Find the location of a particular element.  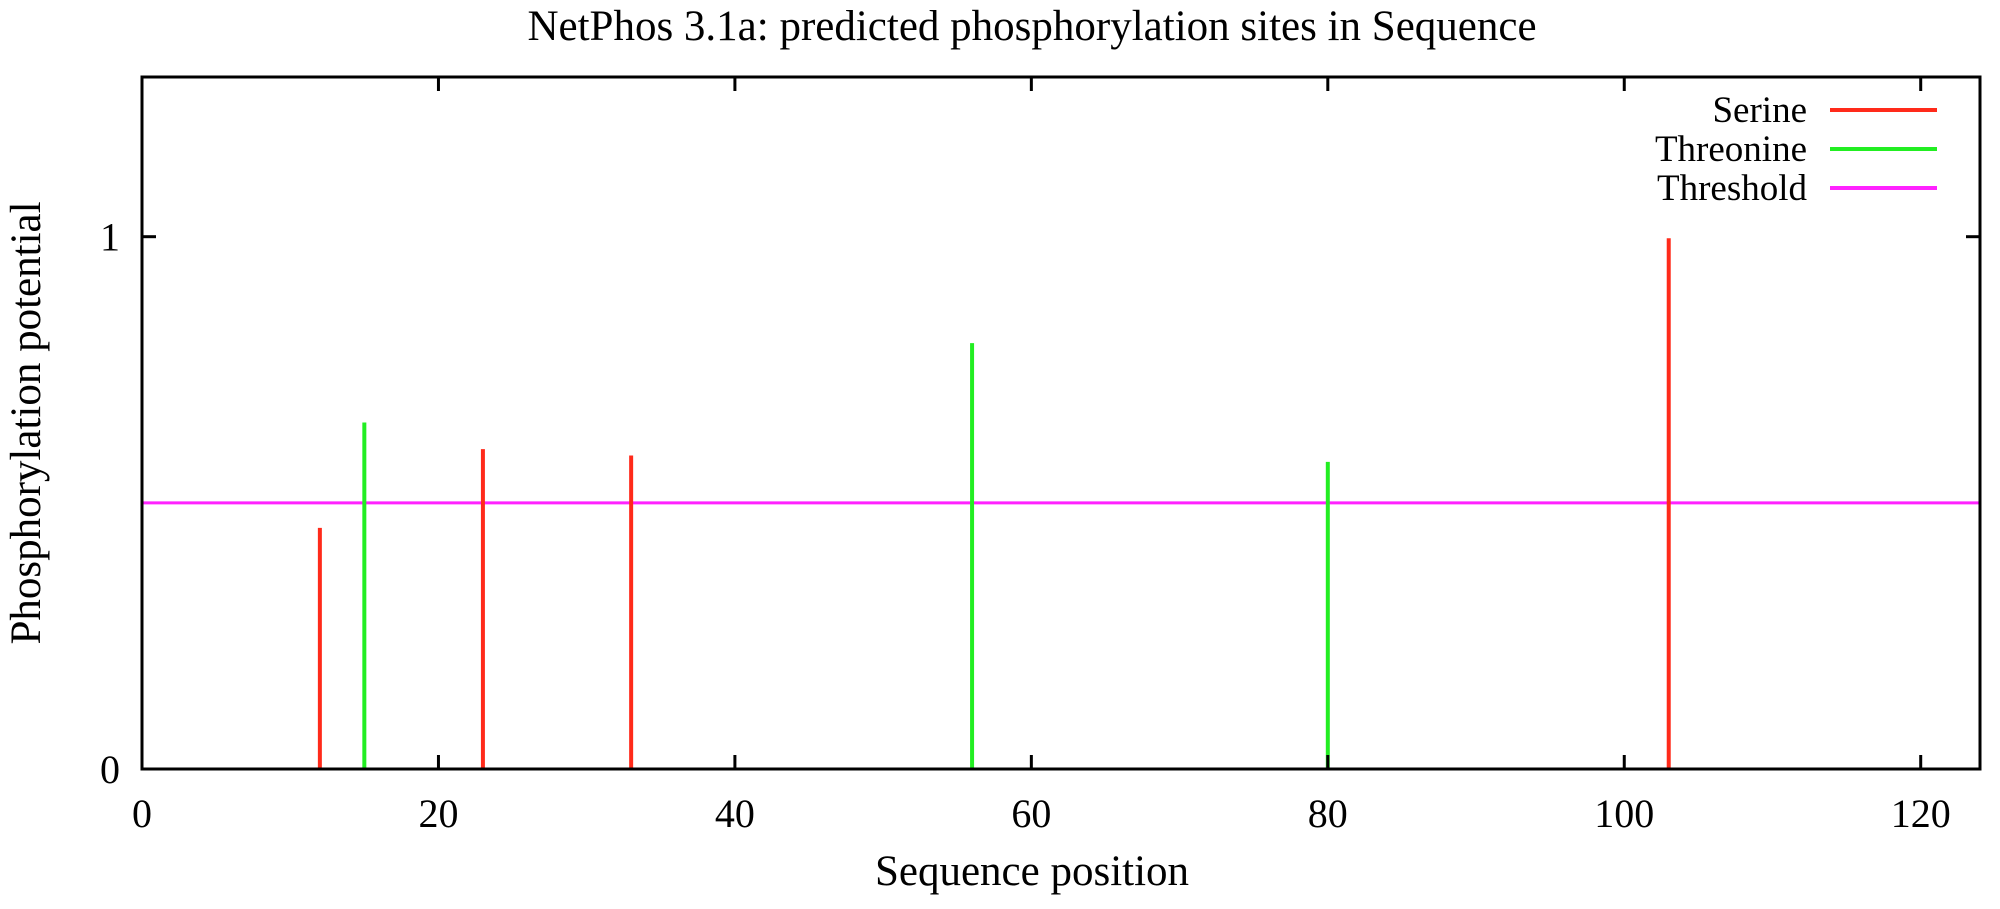

x-tick-label: 100 is located at coordinates (1624, 813).